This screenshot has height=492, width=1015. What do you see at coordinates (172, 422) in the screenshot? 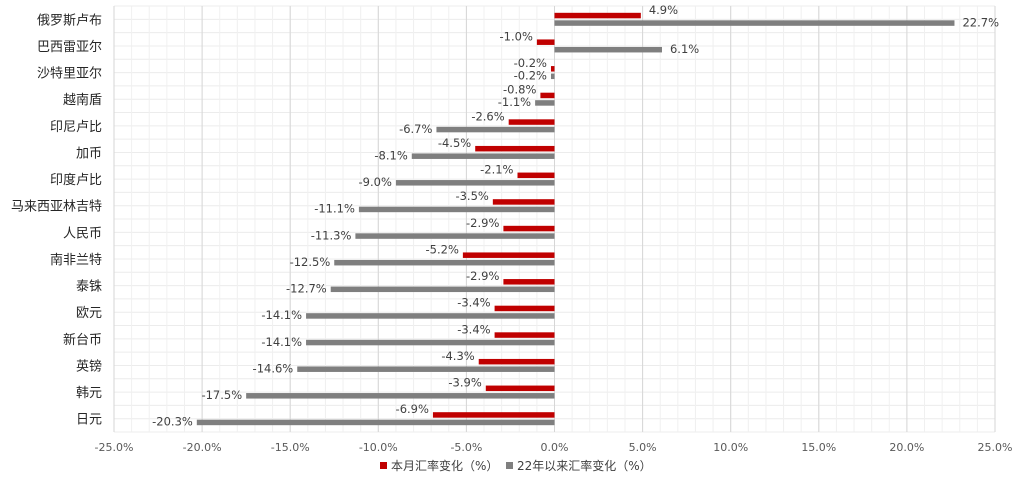
I see `data-label: -20.3%` at bounding box center [172, 422].